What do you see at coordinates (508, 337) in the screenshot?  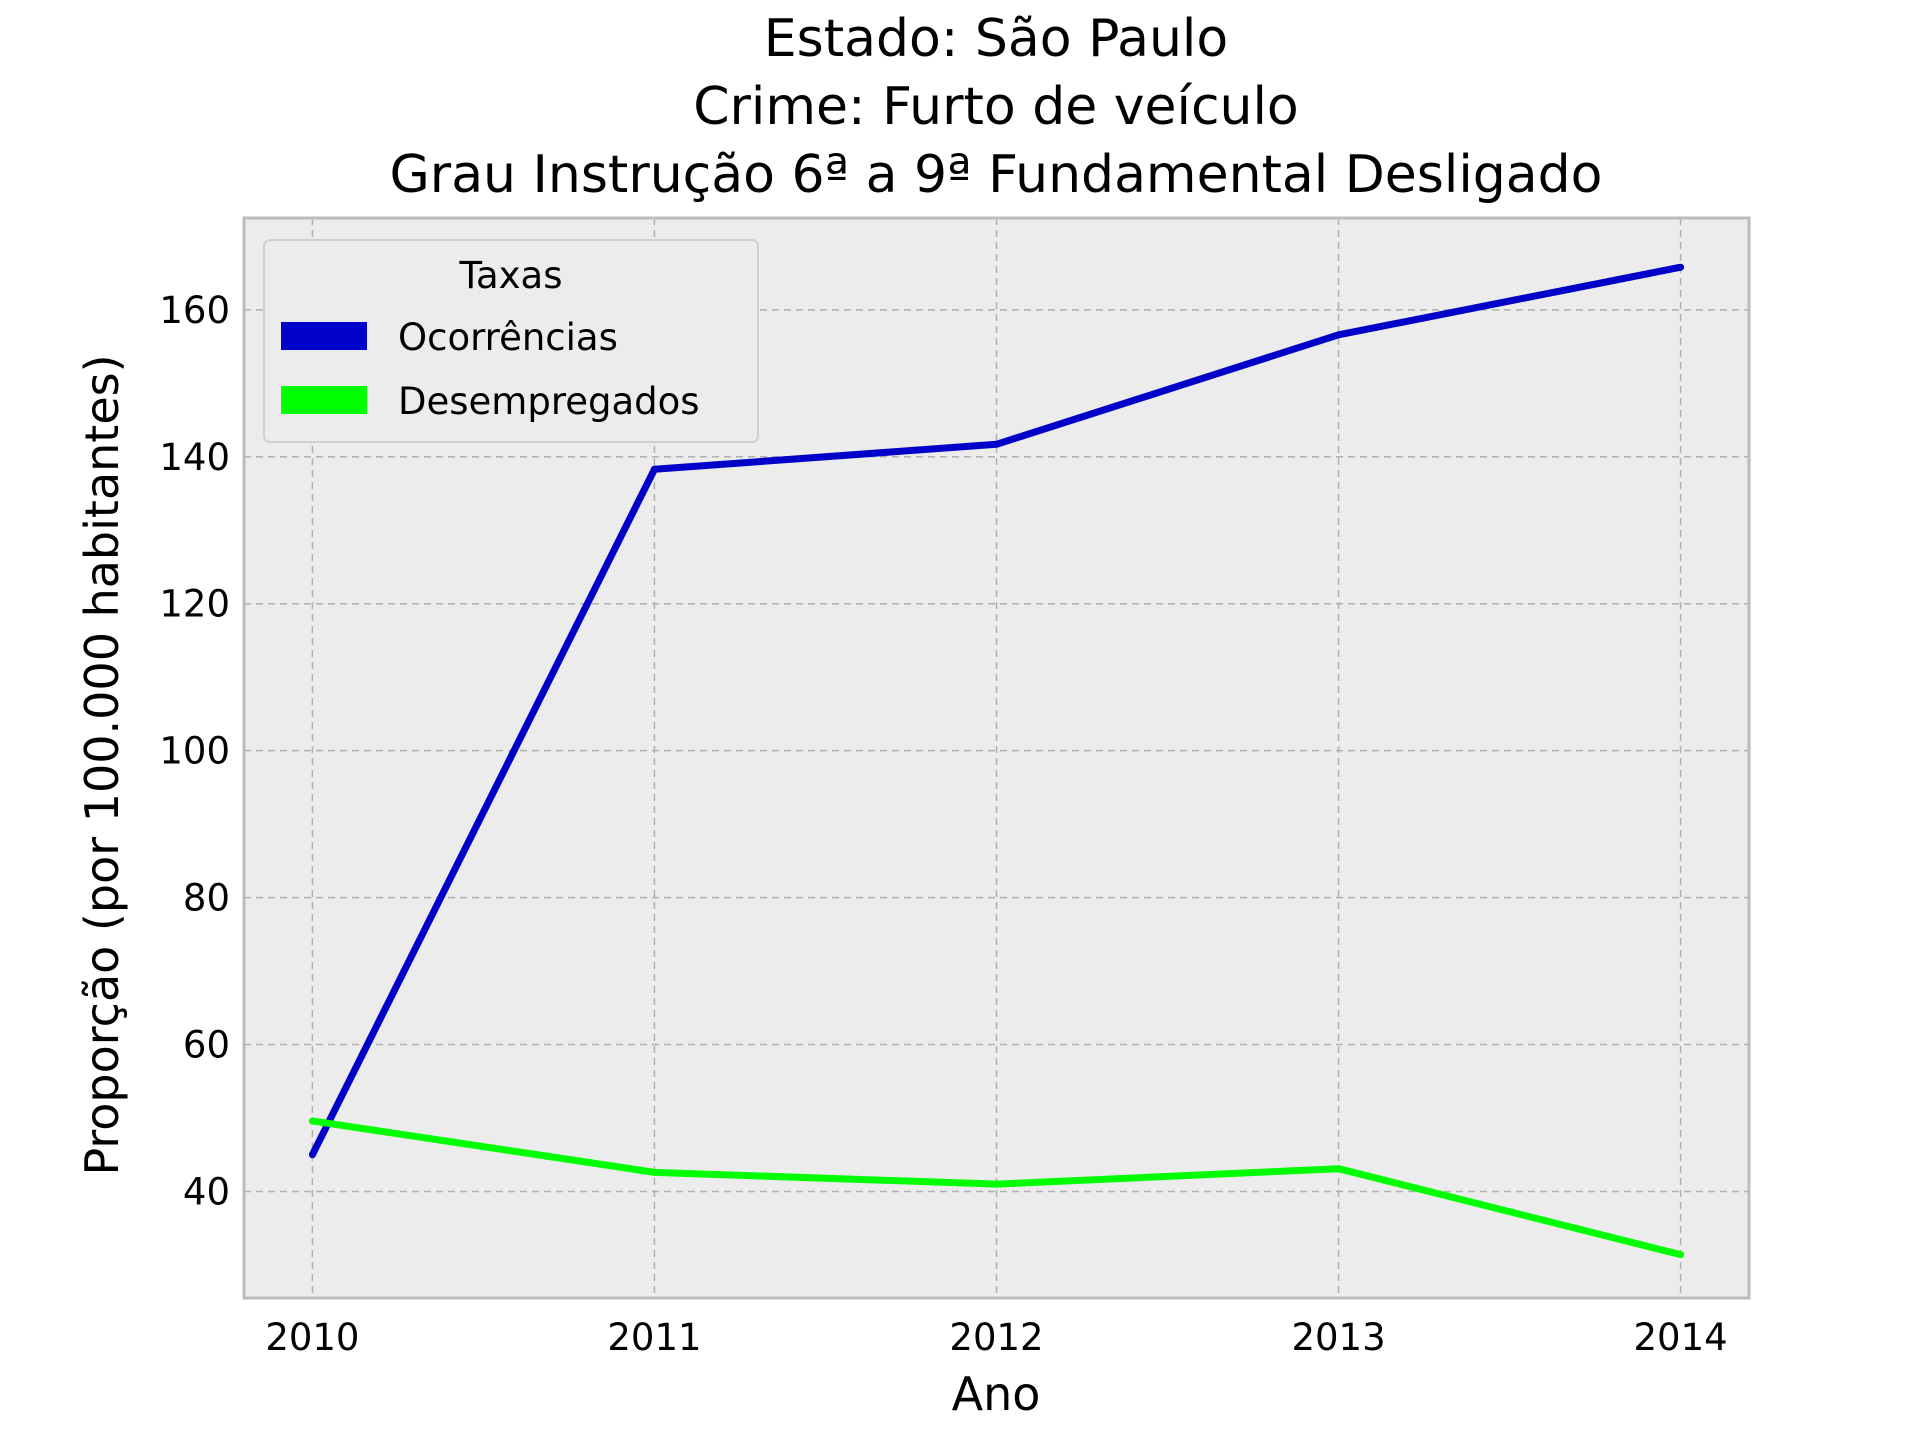 I see `legend-label-ocorrencias: Ocorrências` at bounding box center [508, 337].